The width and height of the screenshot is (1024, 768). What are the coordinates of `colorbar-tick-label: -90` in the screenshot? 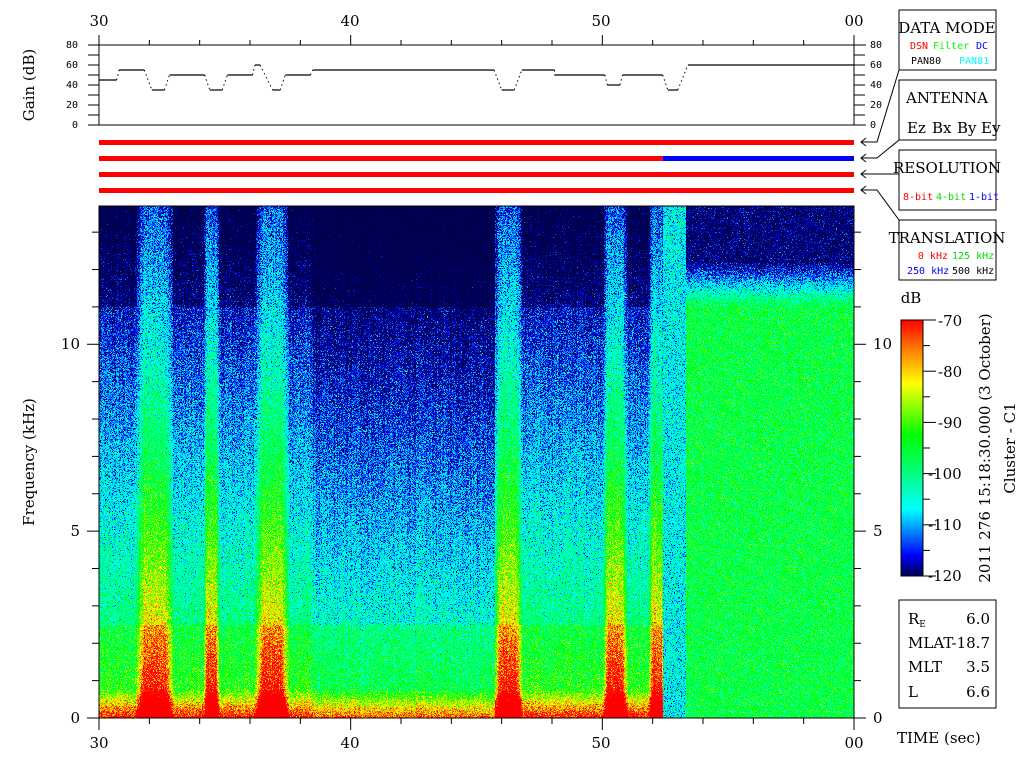 It's located at (950, 423).